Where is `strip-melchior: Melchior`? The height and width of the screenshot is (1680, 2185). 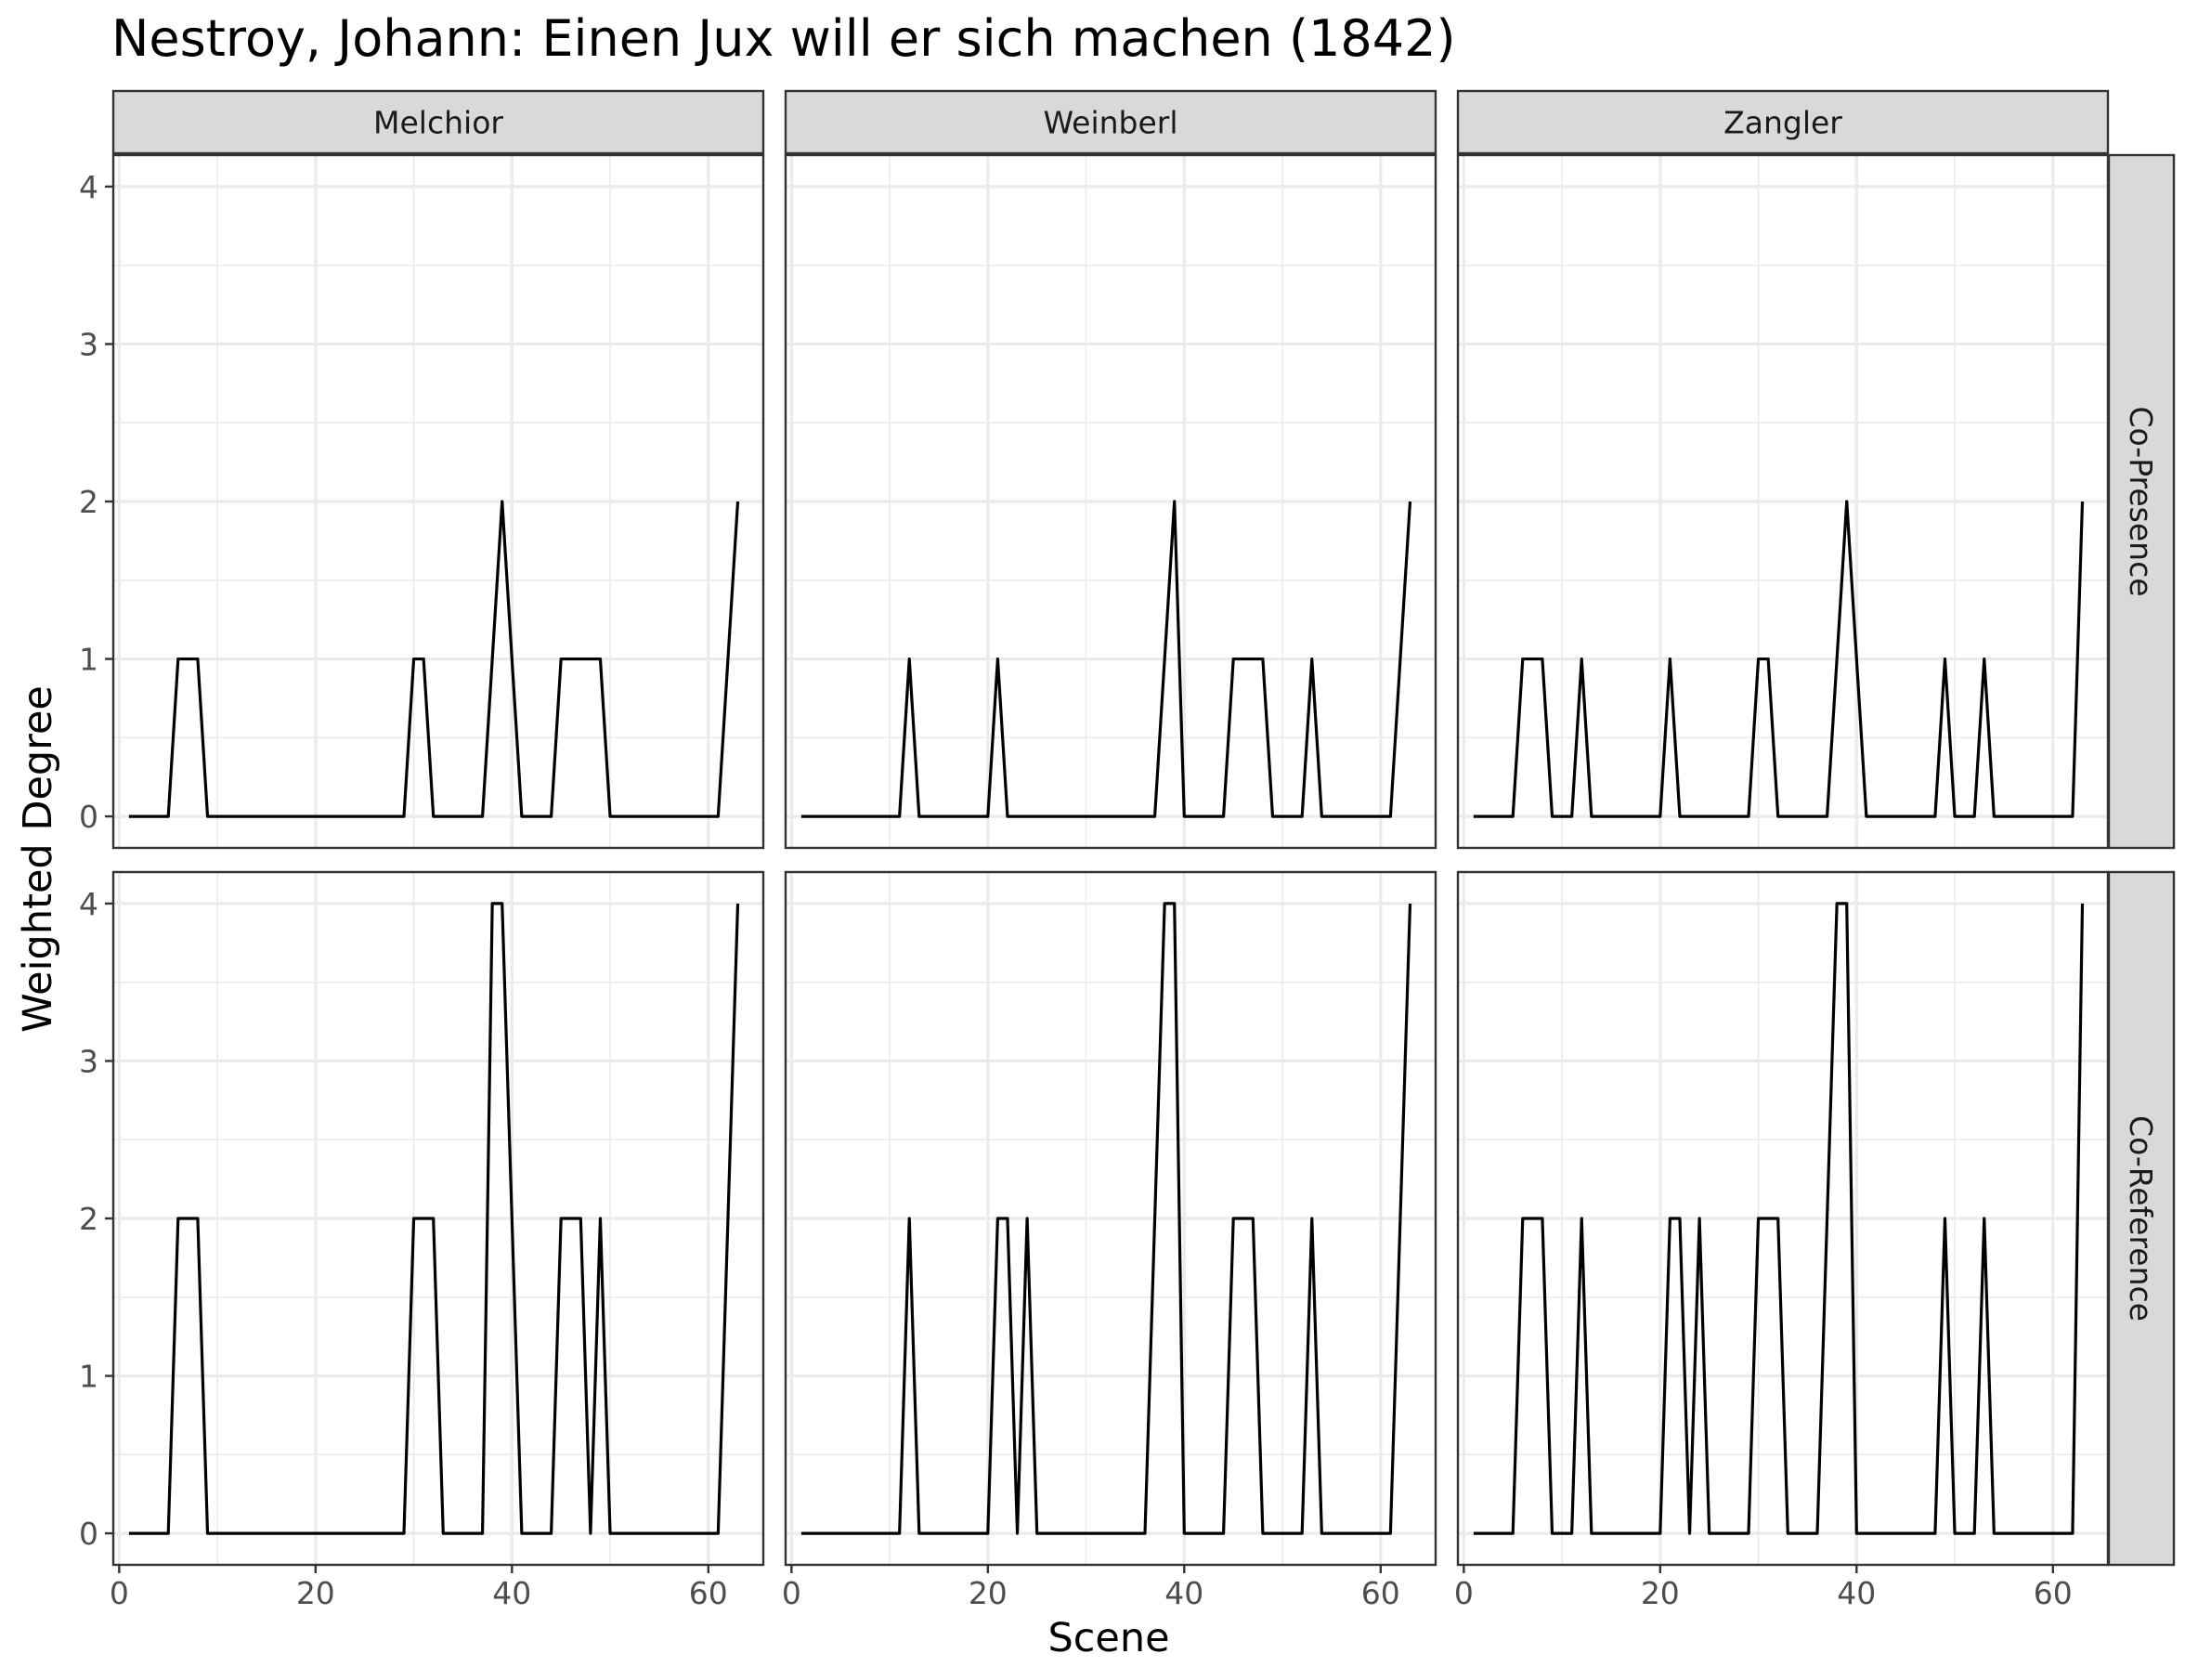 strip-melchior: Melchior is located at coordinates (438, 122).